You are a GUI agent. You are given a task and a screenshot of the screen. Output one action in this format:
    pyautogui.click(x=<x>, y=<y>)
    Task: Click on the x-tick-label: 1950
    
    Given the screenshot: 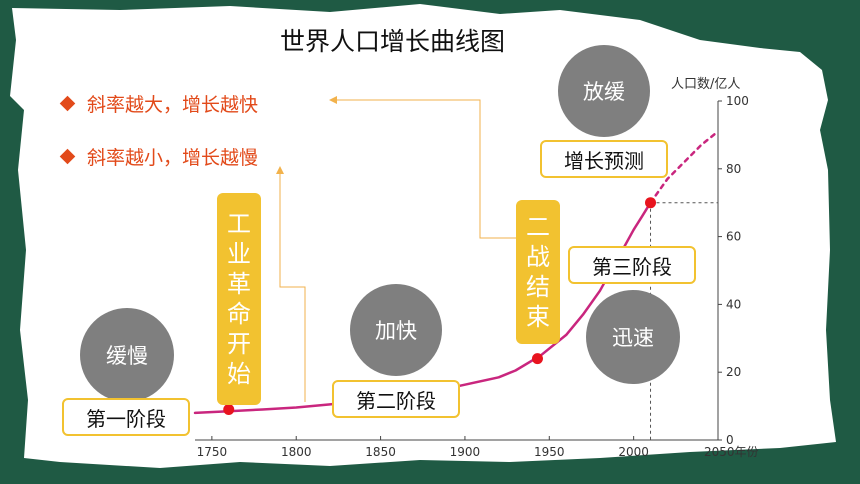 What is the action you would take?
    pyautogui.click(x=549, y=452)
    